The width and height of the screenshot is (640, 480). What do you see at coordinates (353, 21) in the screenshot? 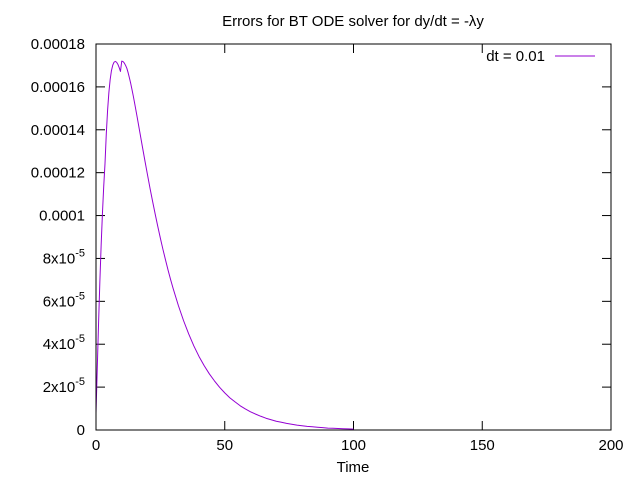
I see `chart-title: Errors for BT ODE solver for dy/dt = -λy` at bounding box center [353, 21].